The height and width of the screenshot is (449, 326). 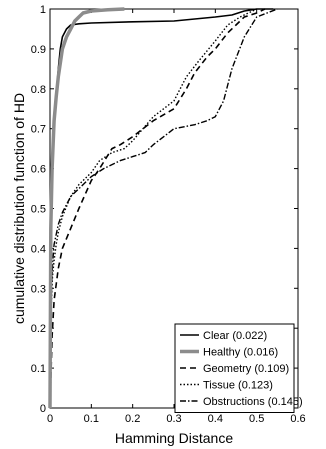 What do you see at coordinates (235, 336) in the screenshot?
I see `legend-entry: Clear (0.022)` at bounding box center [235, 336].